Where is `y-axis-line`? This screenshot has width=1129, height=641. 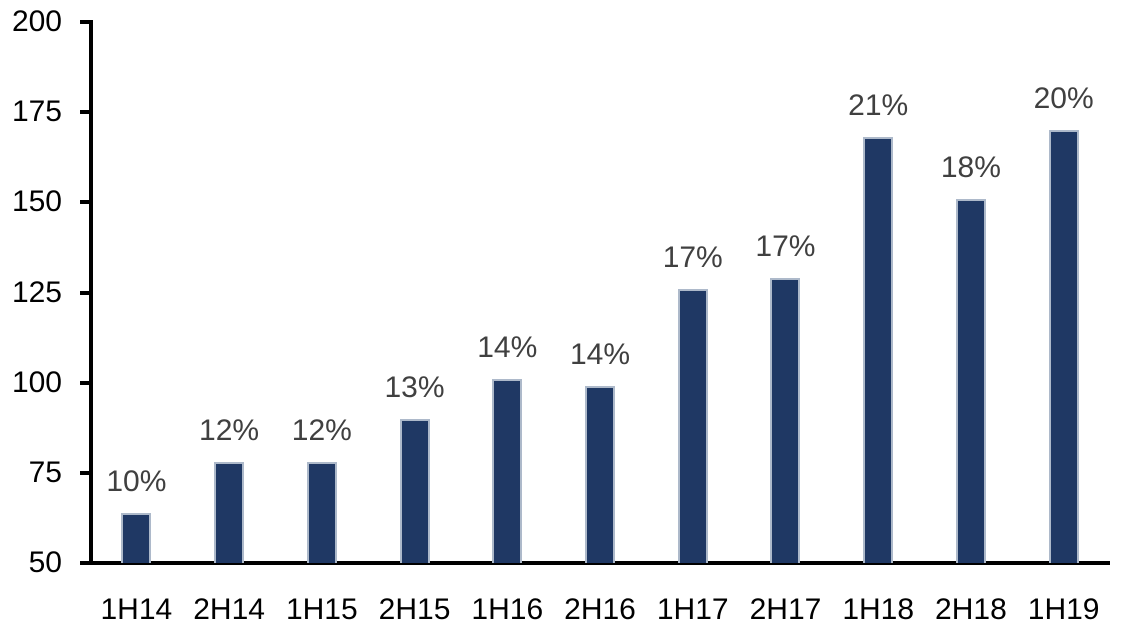
y-axis-line is located at coordinates (91, 291).